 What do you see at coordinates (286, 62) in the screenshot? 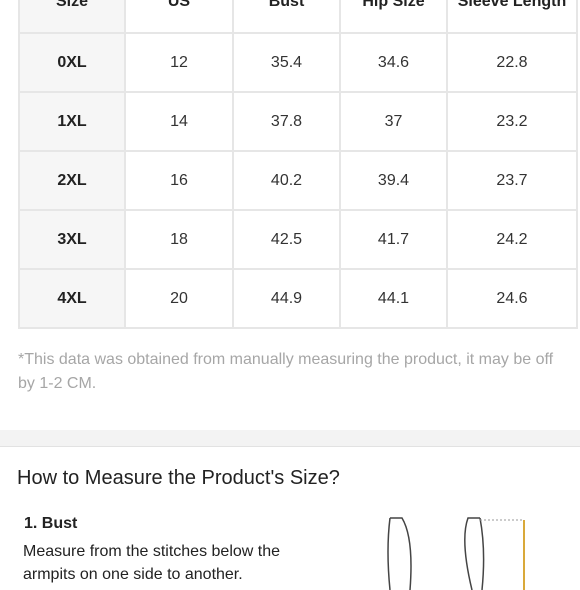
I see `bust-cell: 35.4` at bounding box center [286, 62].